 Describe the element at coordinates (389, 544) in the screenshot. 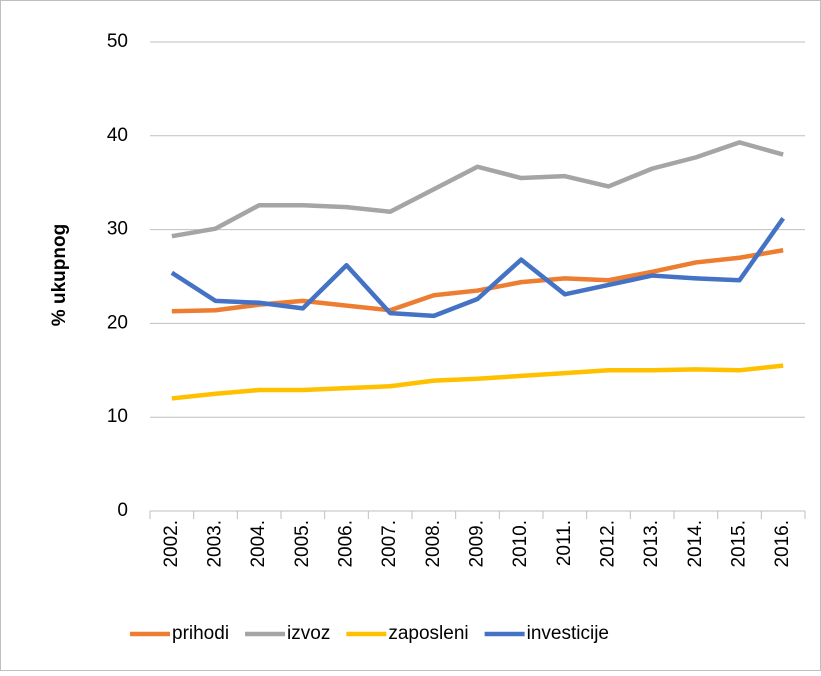

I see `x-tick-label: 2007.` at that location.